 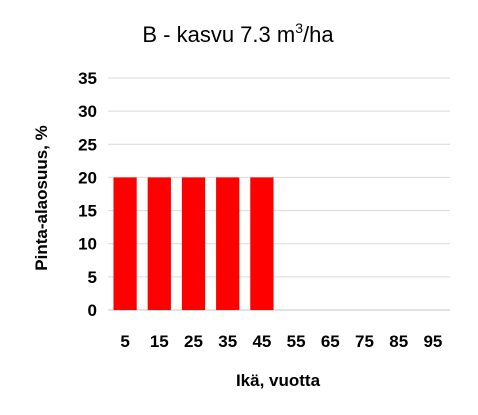 I want to click on x-tick-label: 55, so click(x=296, y=341).